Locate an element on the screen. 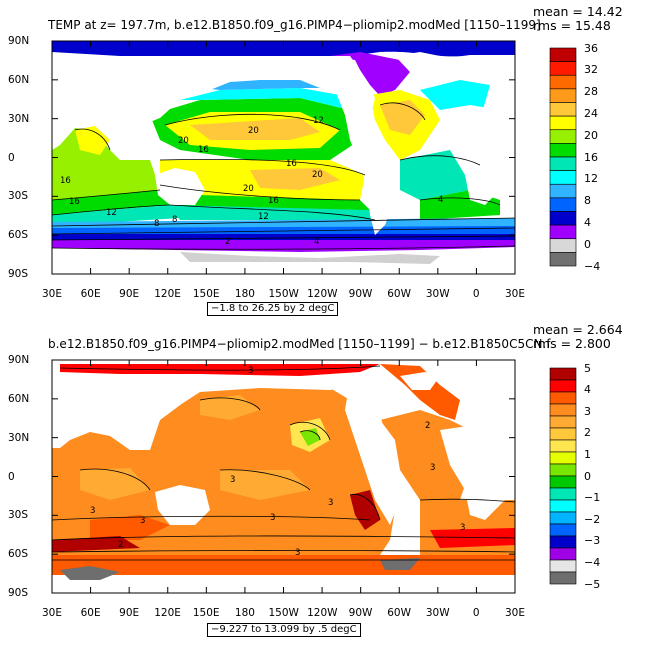 Image resolution: width=647 pixels, height=647 pixels. bottom-mean-label: mean = 2.664 is located at coordinates (578, 329).